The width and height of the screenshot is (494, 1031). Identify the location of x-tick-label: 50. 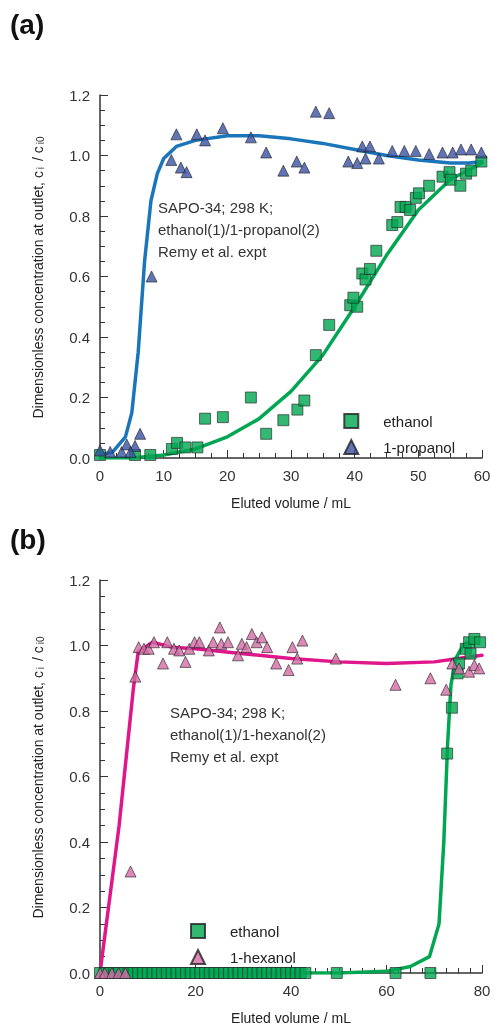
(418, 475).